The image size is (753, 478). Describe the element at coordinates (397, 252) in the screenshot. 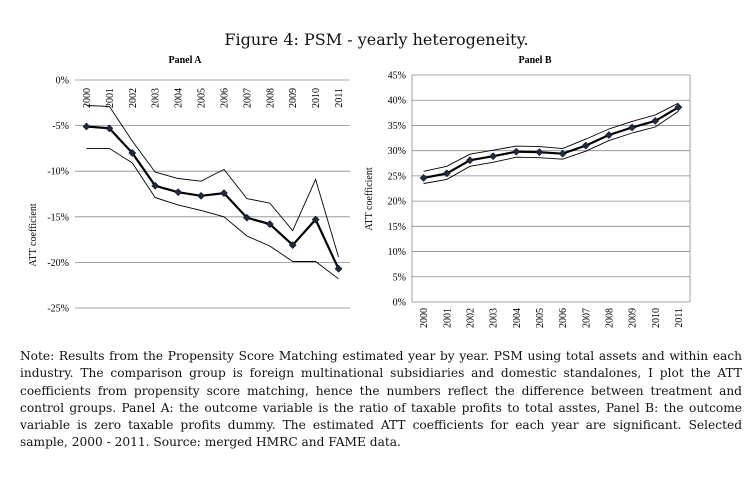

I see `y-tick-label: 10%` at that location.